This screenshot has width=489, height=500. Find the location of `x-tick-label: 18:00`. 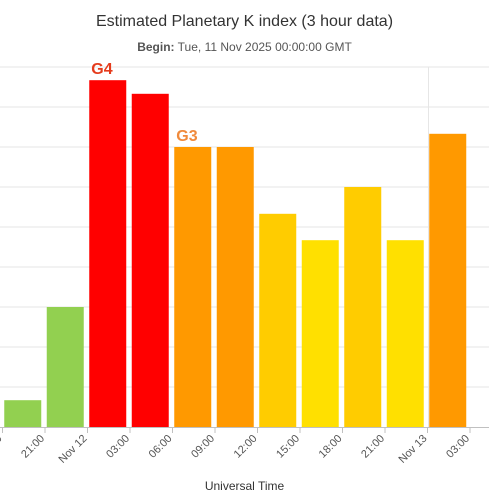

x-tick-label: 18:00 is located at coordinates (331, 447).